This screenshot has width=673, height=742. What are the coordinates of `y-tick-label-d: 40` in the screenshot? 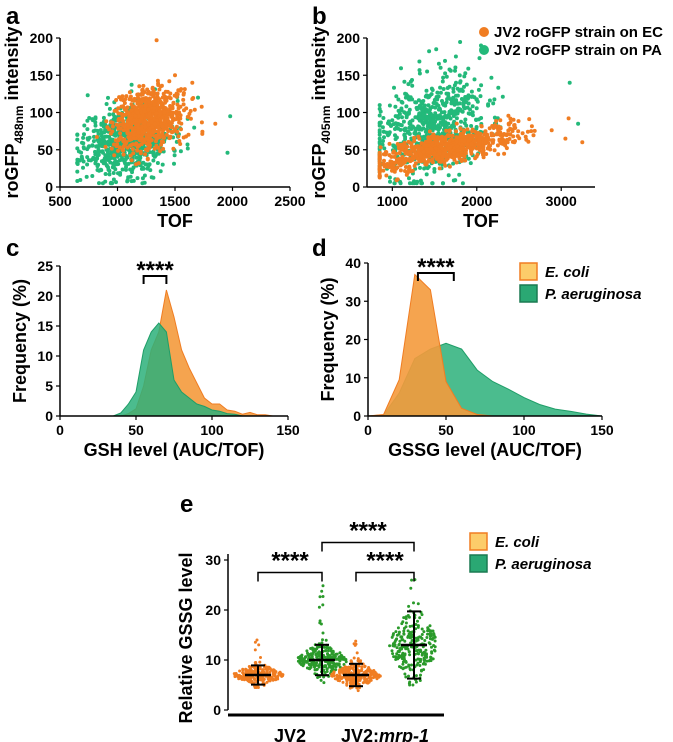 It's located at (353, 263).